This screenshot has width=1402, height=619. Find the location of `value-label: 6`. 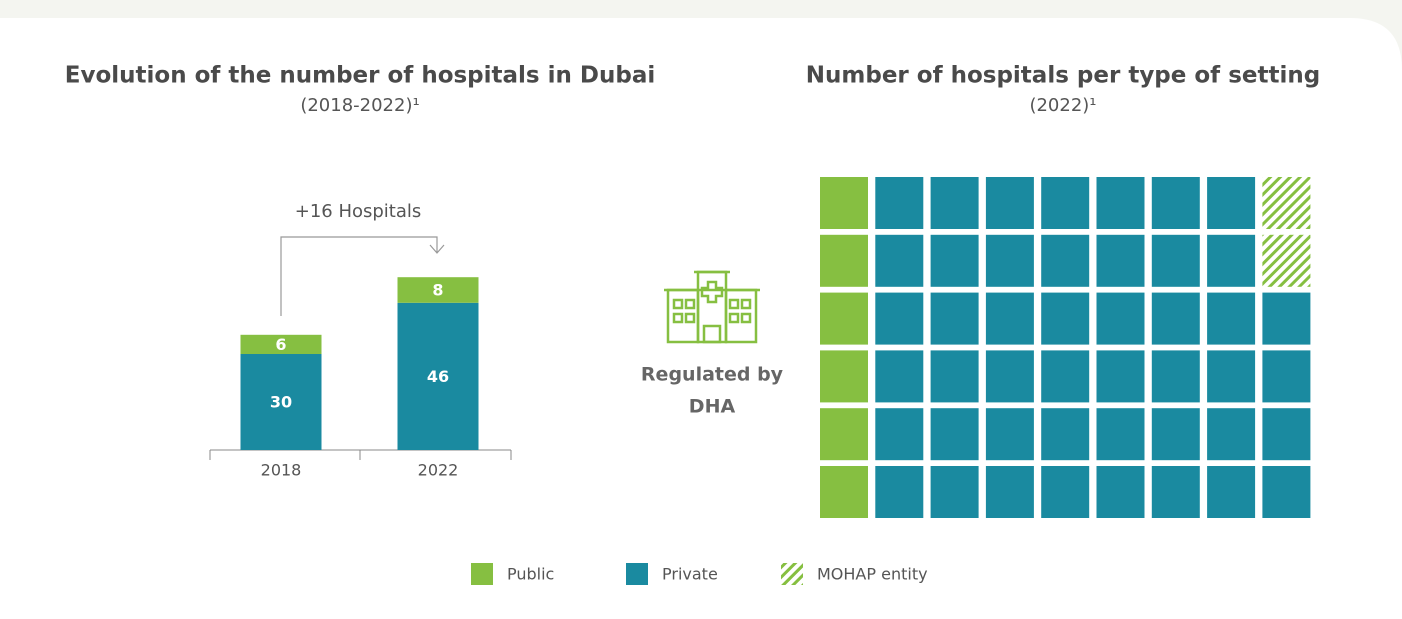

value-label: 6 is located at coordinates (280, 344).